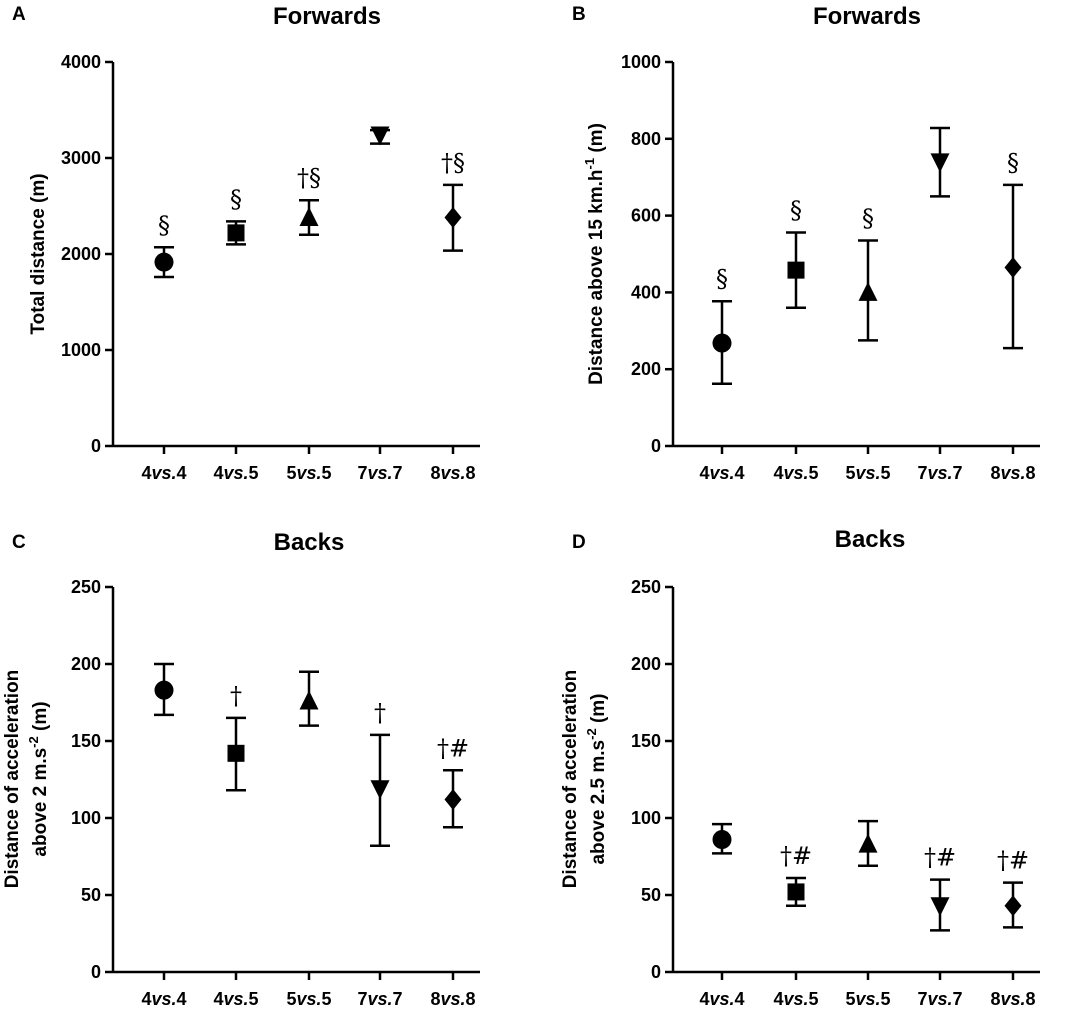  What do you see at coordinates (81, 158) in the screenshot?
I see `y-tick-label: 3000` at bounding box center [81, 158].